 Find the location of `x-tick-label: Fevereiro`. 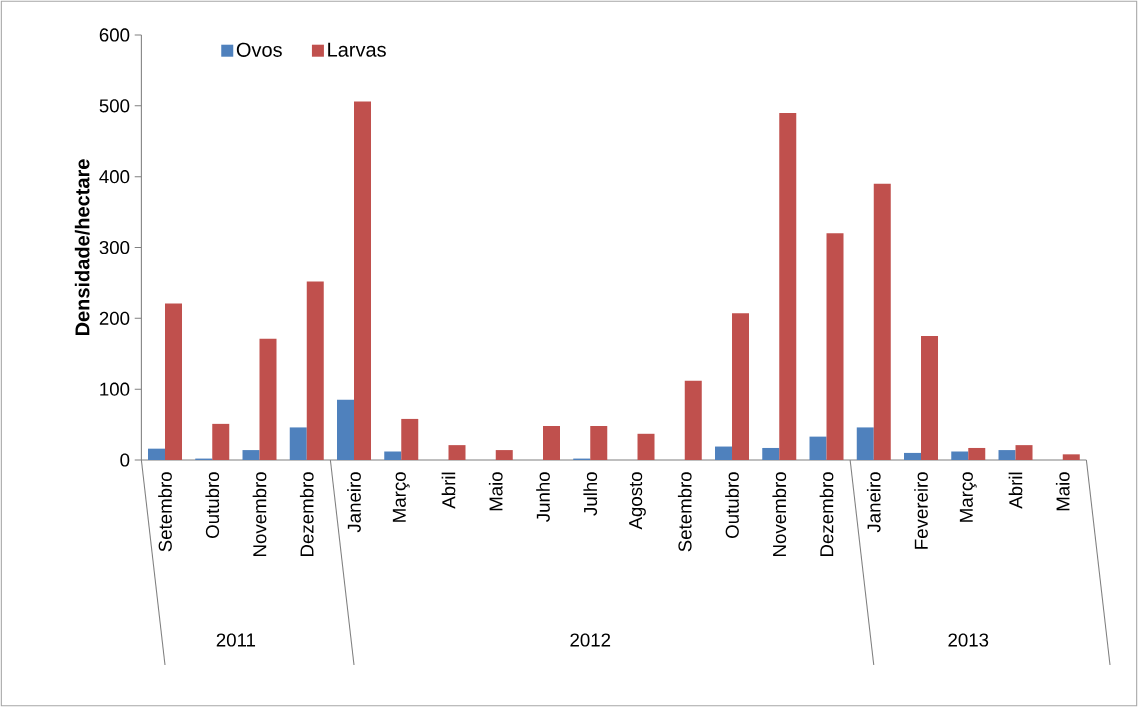

x-tick-label: Fevereiro is located at coordinates (921, 510).